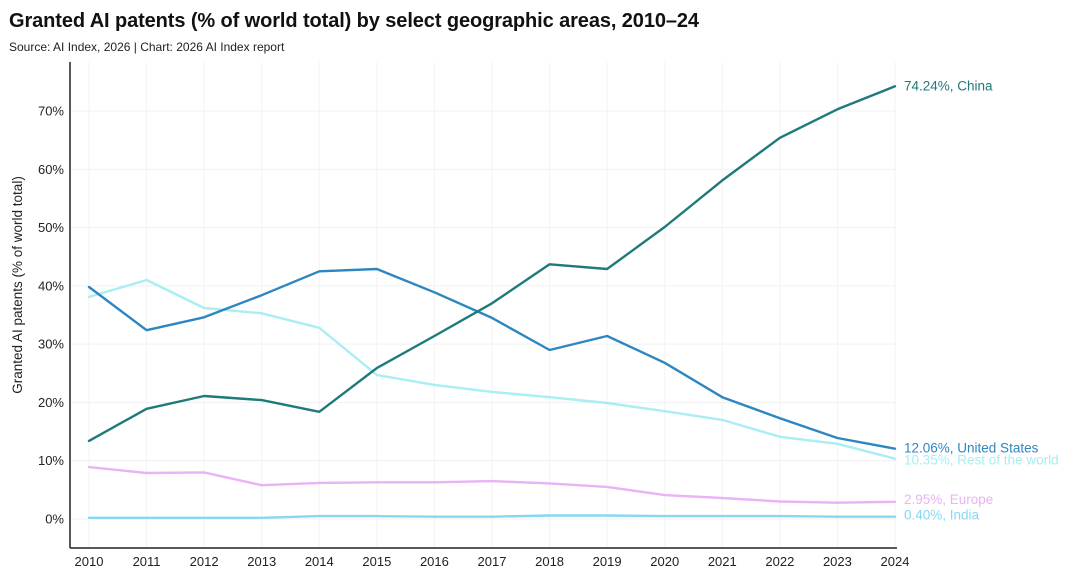 This screenshot has height=581, width=1080. I want to click on x-tick-label: 2018, so click(549, 561).